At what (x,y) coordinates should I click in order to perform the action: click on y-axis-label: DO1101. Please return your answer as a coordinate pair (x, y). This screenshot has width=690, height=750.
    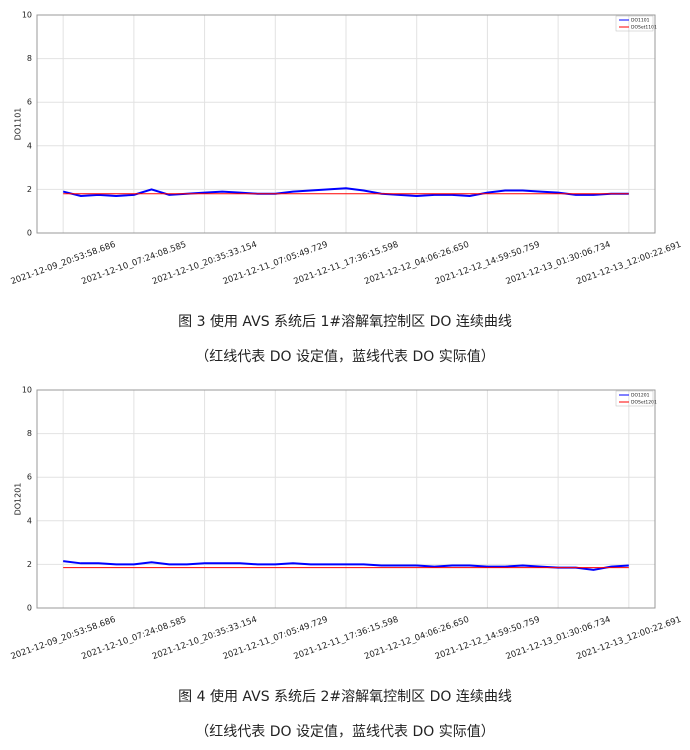
    Looking at the image, I should click on (18, 124).